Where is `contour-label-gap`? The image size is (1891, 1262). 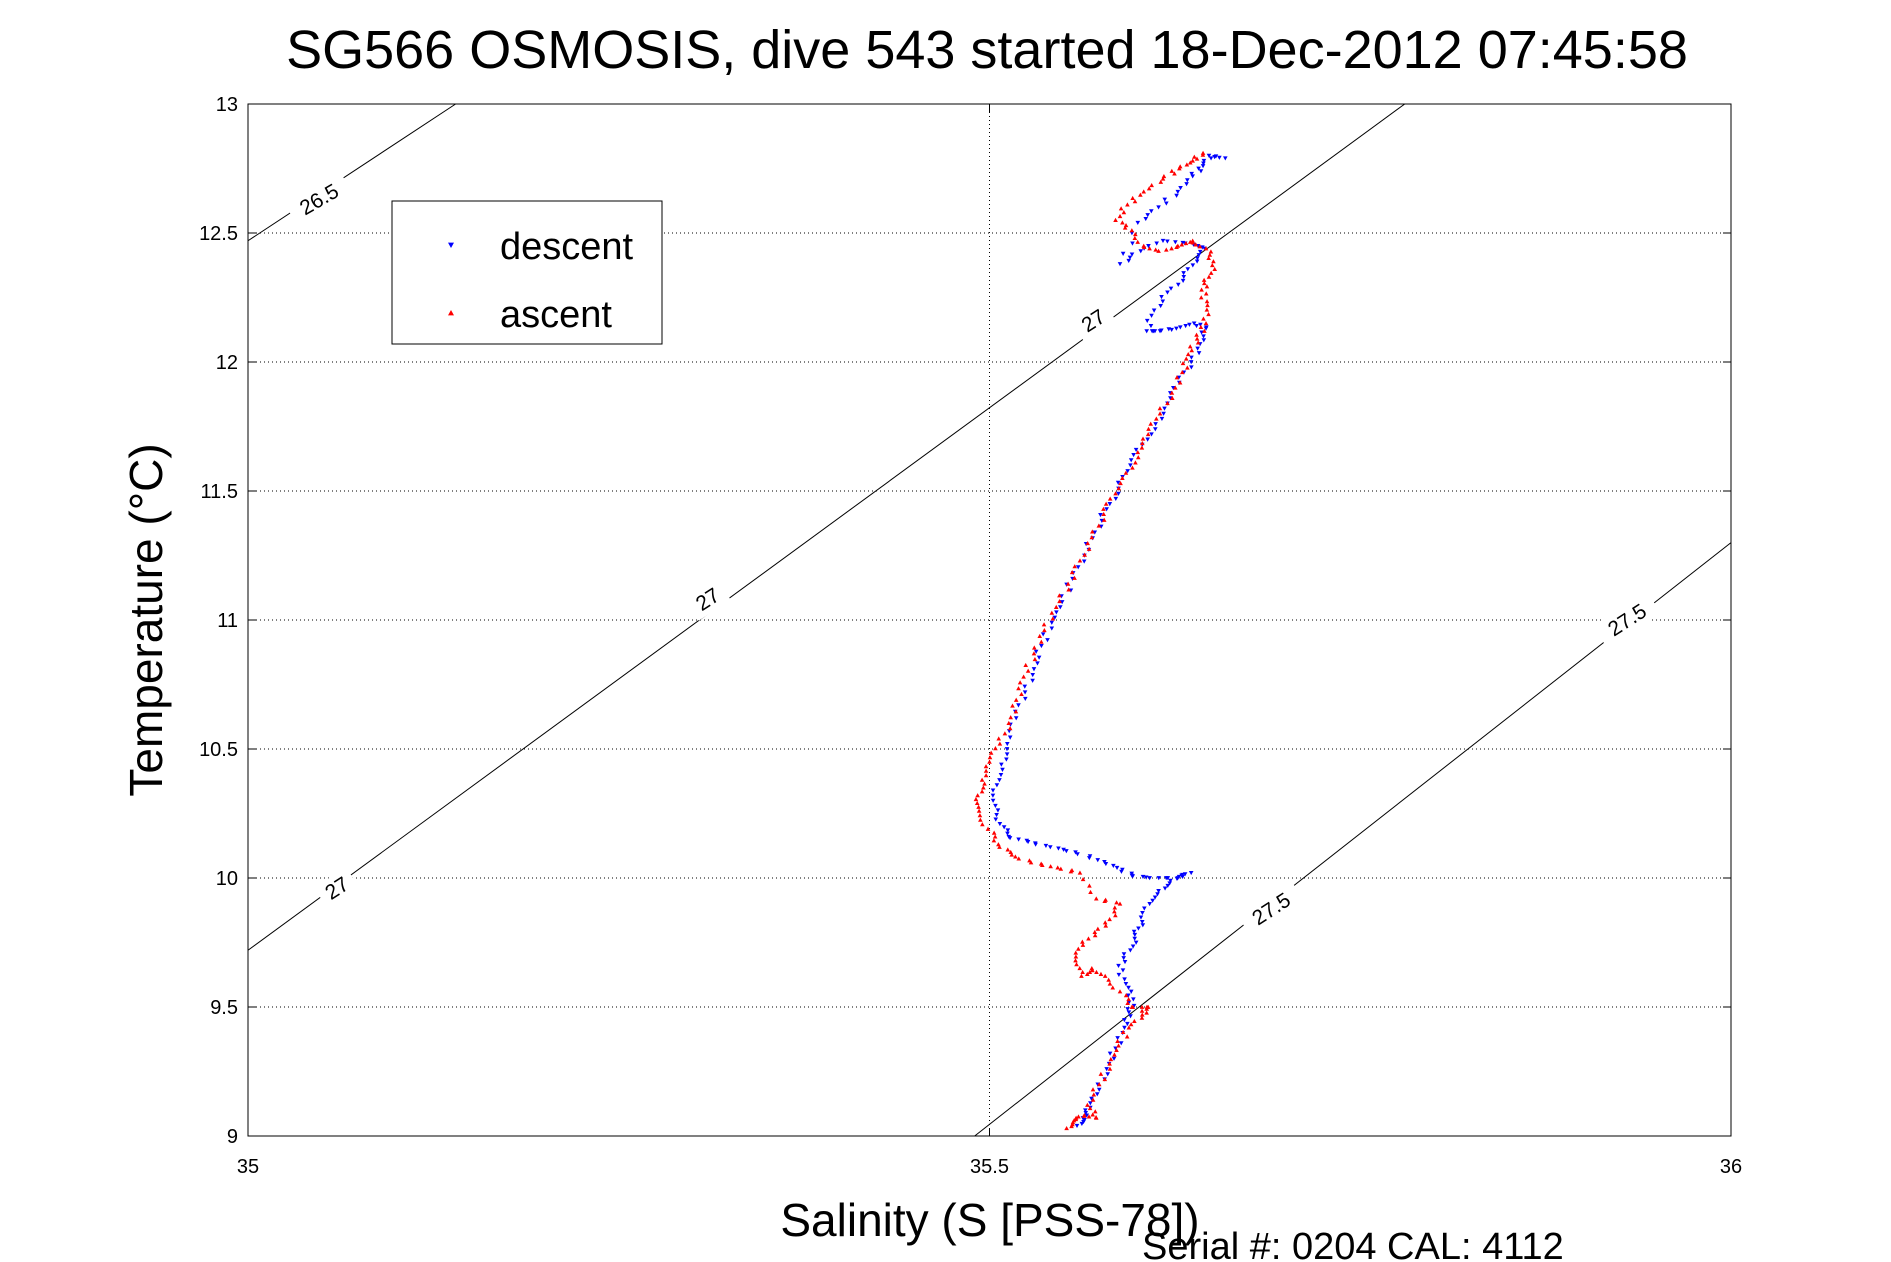
contour-label-gap is located at coordinates (1271, 909).